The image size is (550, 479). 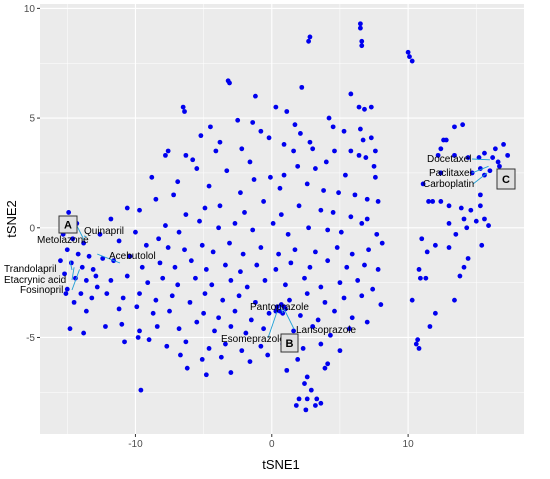 What do you see at coordinates (35, 280) in the screenshot?
I see `annotation-label: Etacrynic acid` at bounding box center [35, 280].